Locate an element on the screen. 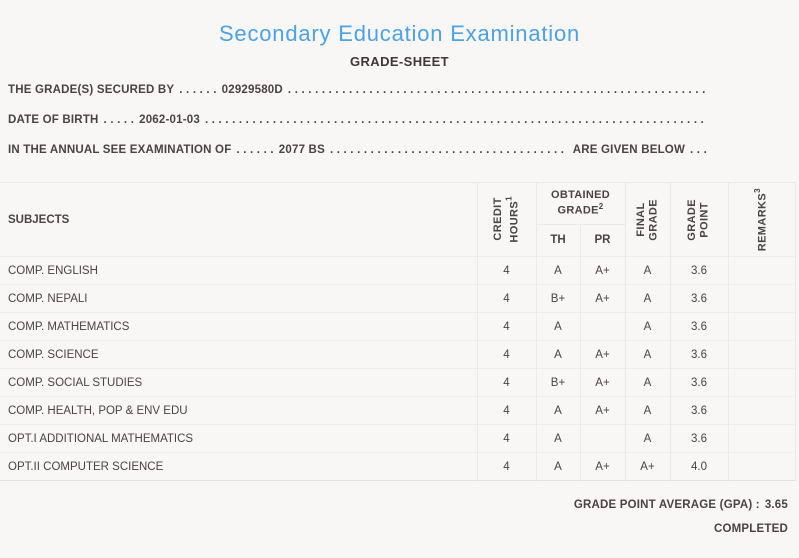 Image resolution: width=799 pixels, height=558 pixels. subject-cell: COMP. HEALTH, POP & ENV EDU is located at coordinates (98, 410).